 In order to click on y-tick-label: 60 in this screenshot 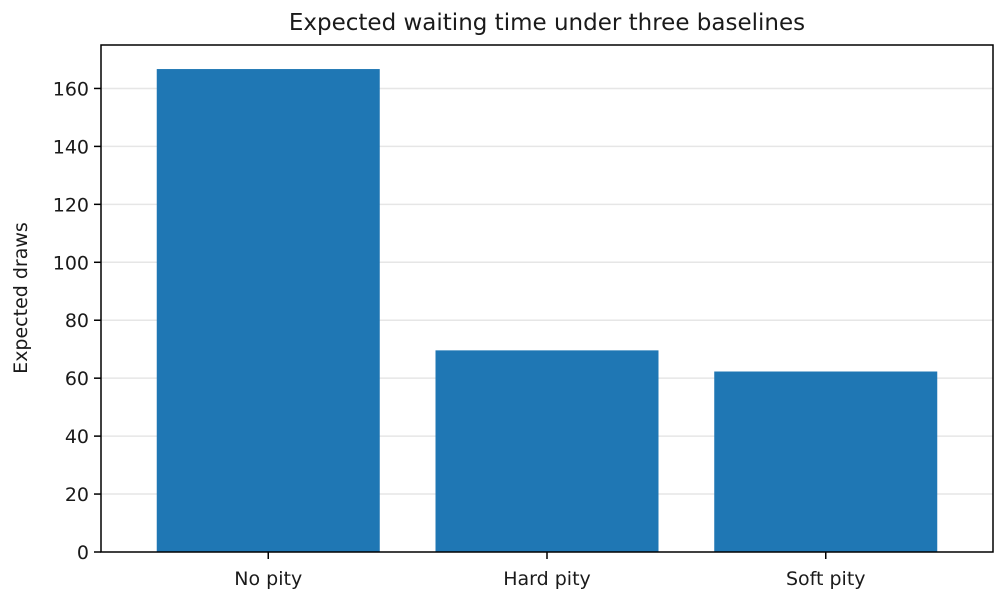, I will do `click(77, 379)`.